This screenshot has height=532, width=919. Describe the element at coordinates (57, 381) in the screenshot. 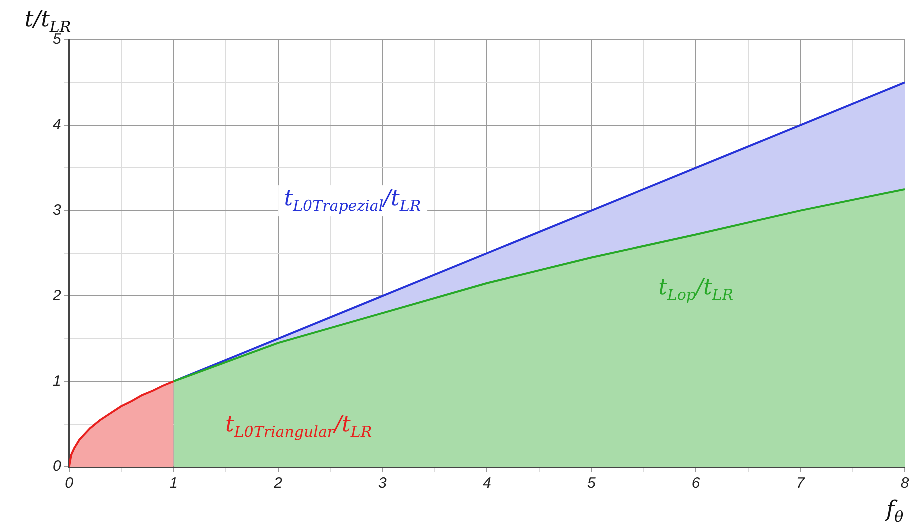

I see `y-tick-label: 1` at that location.